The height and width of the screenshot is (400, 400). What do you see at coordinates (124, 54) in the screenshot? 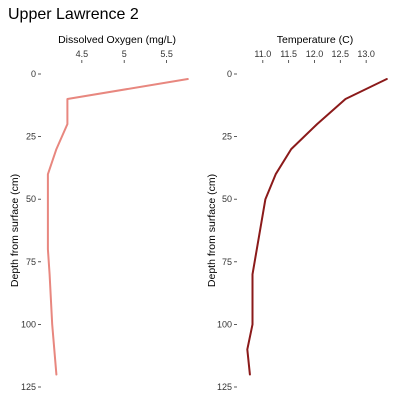
I see `x-tick-label-1-2: 5` at bounding box center [124, 54].